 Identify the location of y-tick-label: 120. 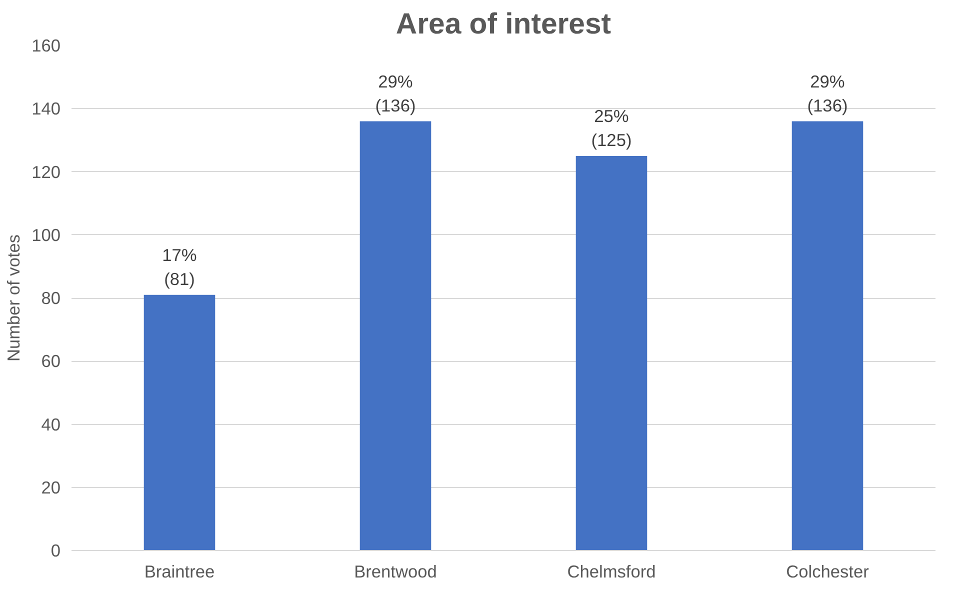
(46, 172).